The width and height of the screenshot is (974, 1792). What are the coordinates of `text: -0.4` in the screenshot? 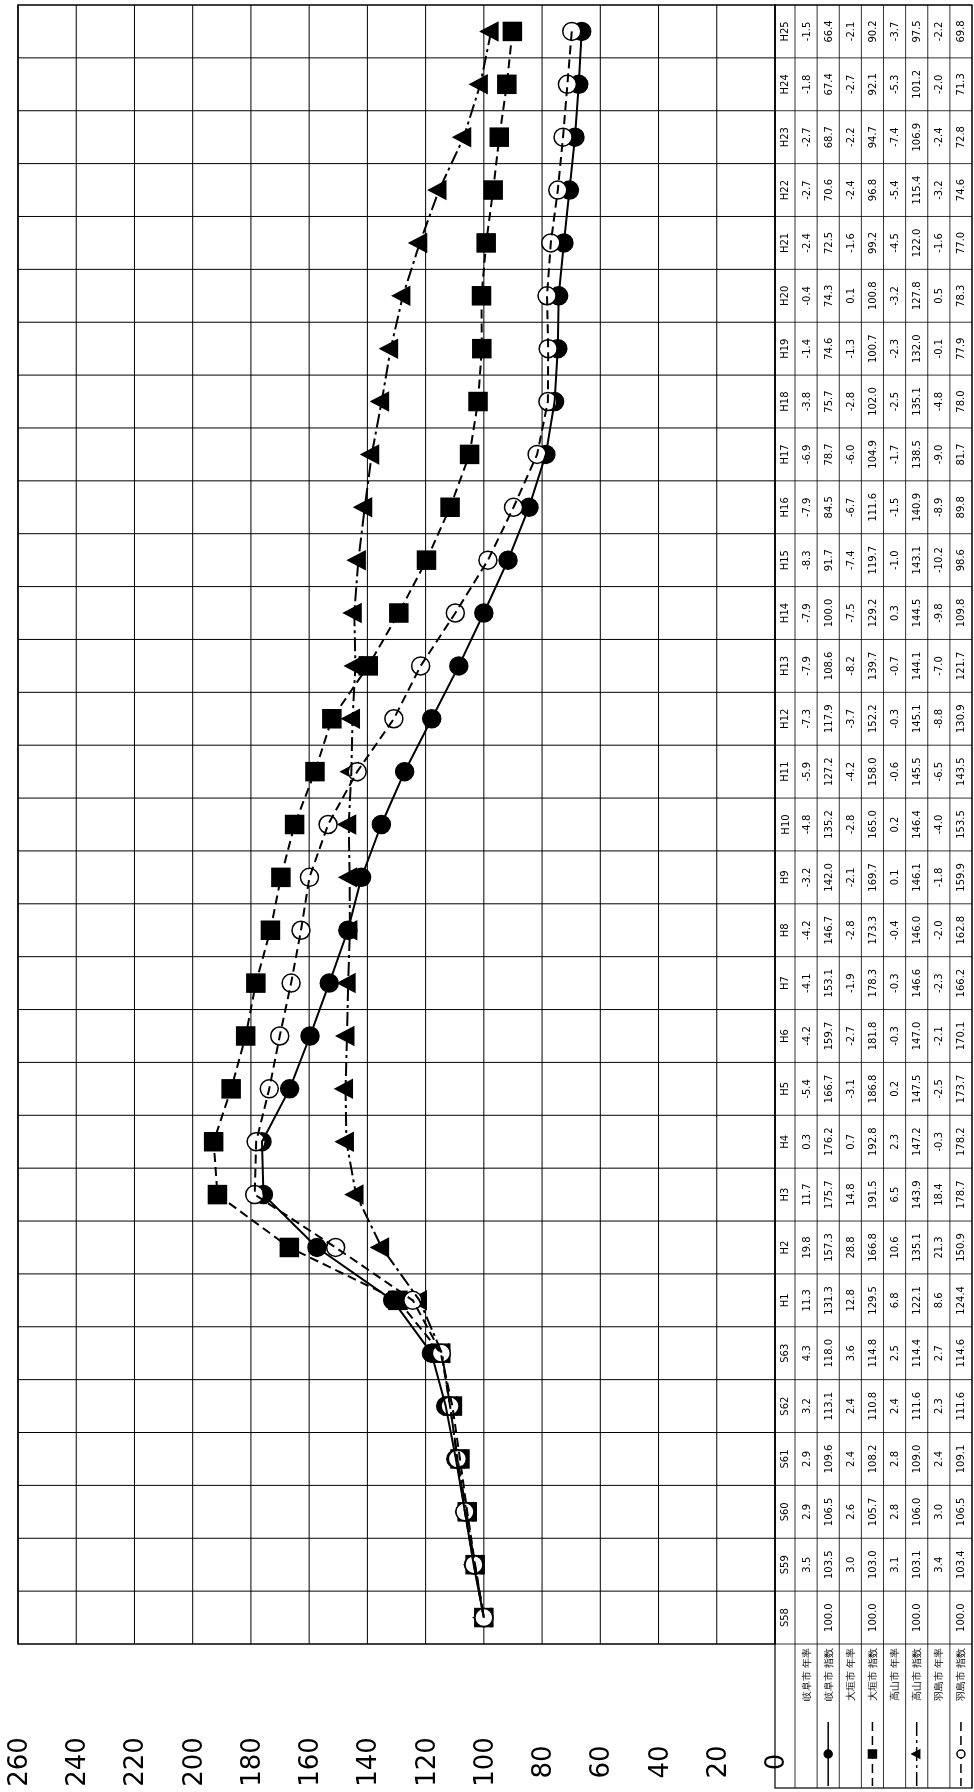 It's located at (895, 930).